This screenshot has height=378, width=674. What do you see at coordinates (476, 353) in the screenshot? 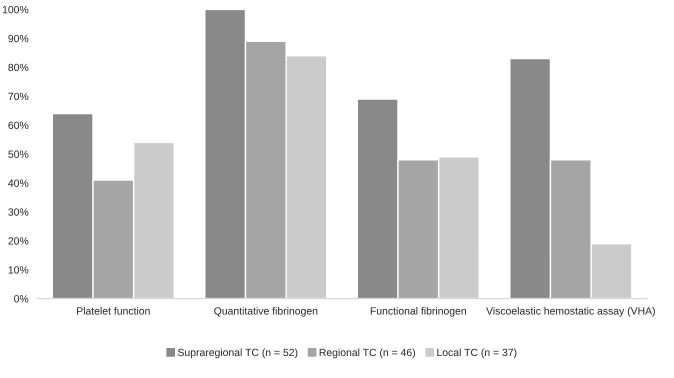
I see `legend-label: Local TC (n = 37)` at bounding box center [476, 353].